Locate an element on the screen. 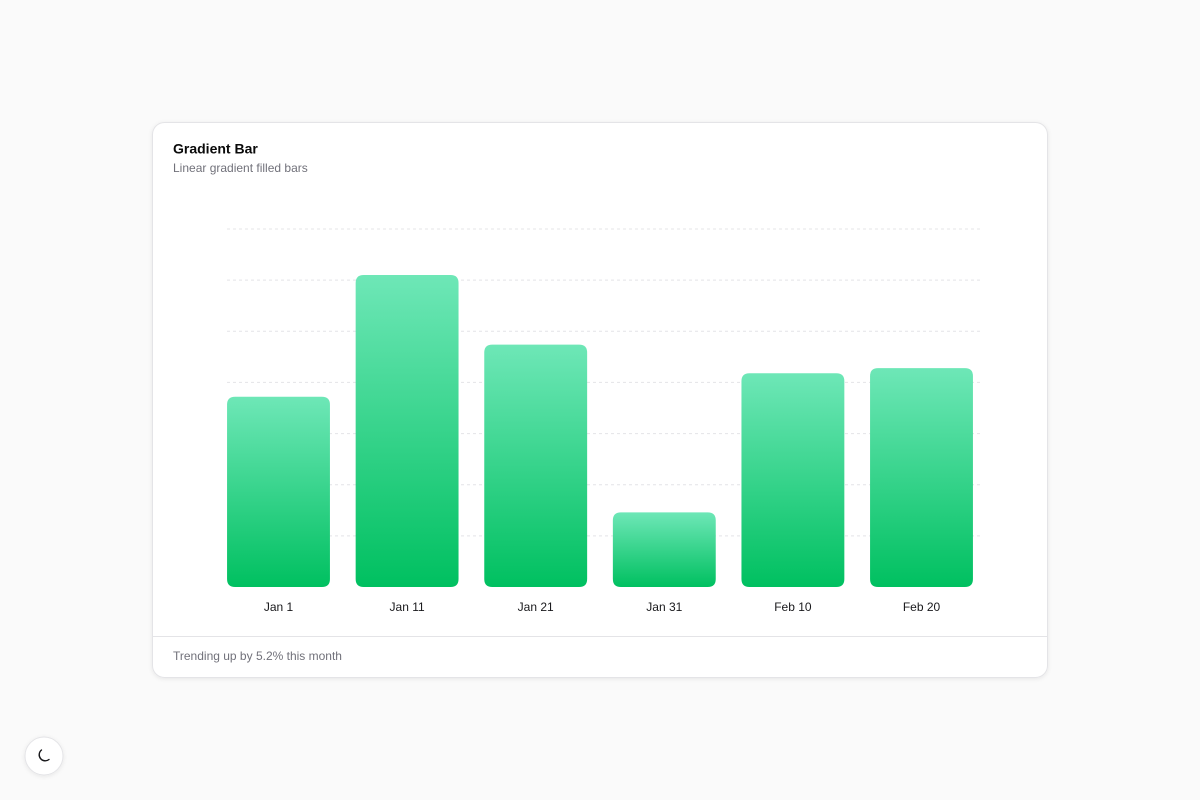 This screenshot has width=1200, height=800. footer-text: Trending up by 5.2% this month is located at coordinates (257, 656).